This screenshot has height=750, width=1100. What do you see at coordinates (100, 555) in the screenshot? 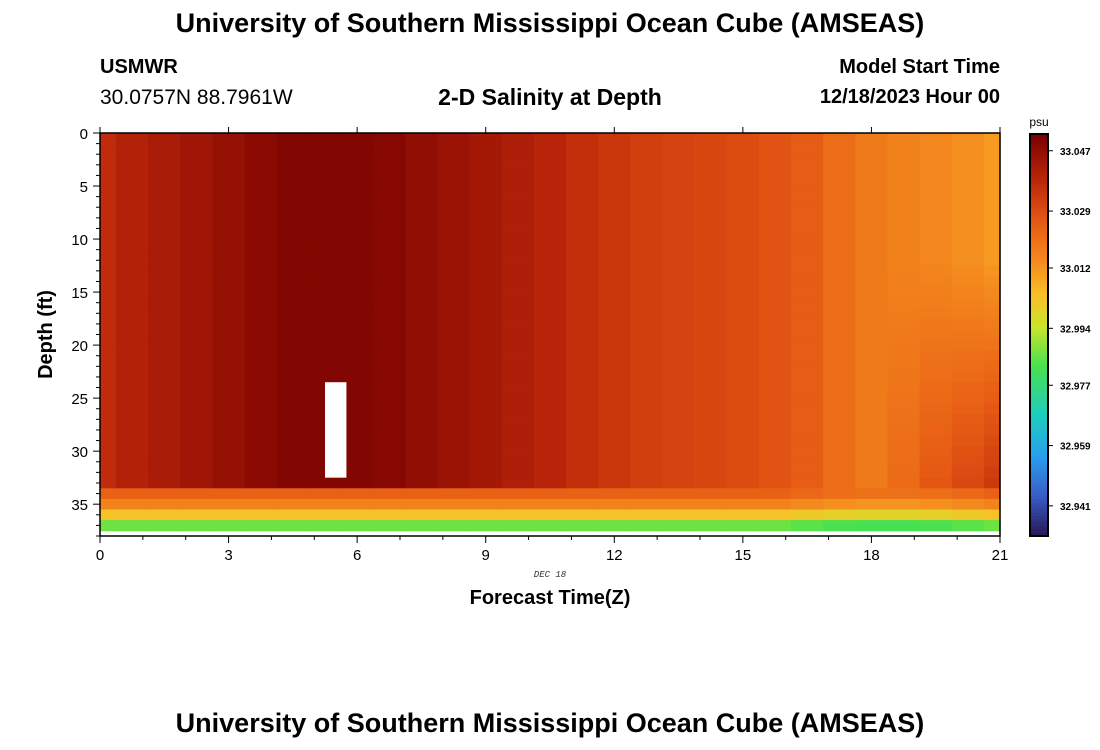
I see `x-tick-label: 0` at bounding box center [100, 555].